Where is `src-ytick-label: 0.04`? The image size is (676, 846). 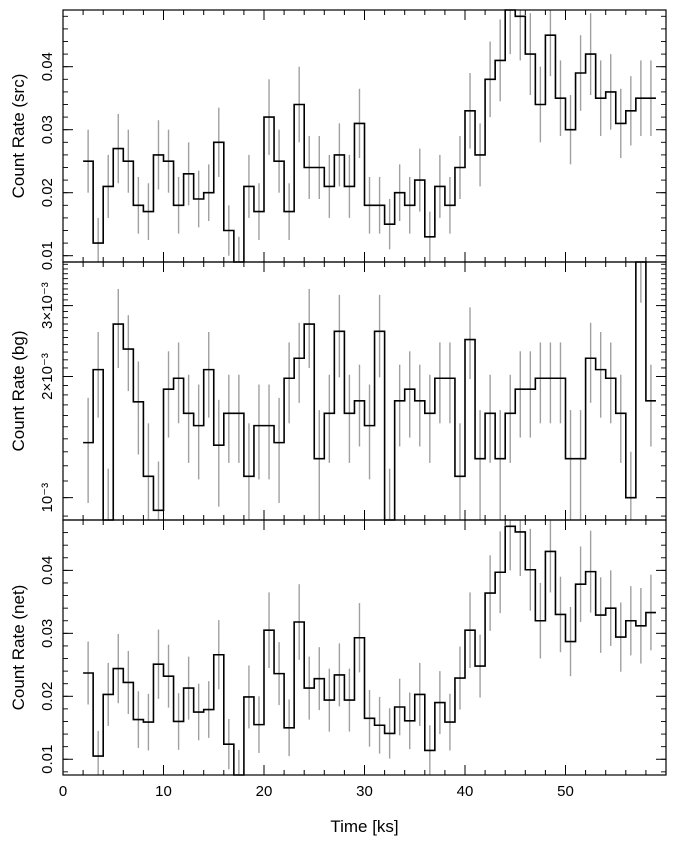
src-ytick-label: 0.04 is located at coordinates (47, 66).